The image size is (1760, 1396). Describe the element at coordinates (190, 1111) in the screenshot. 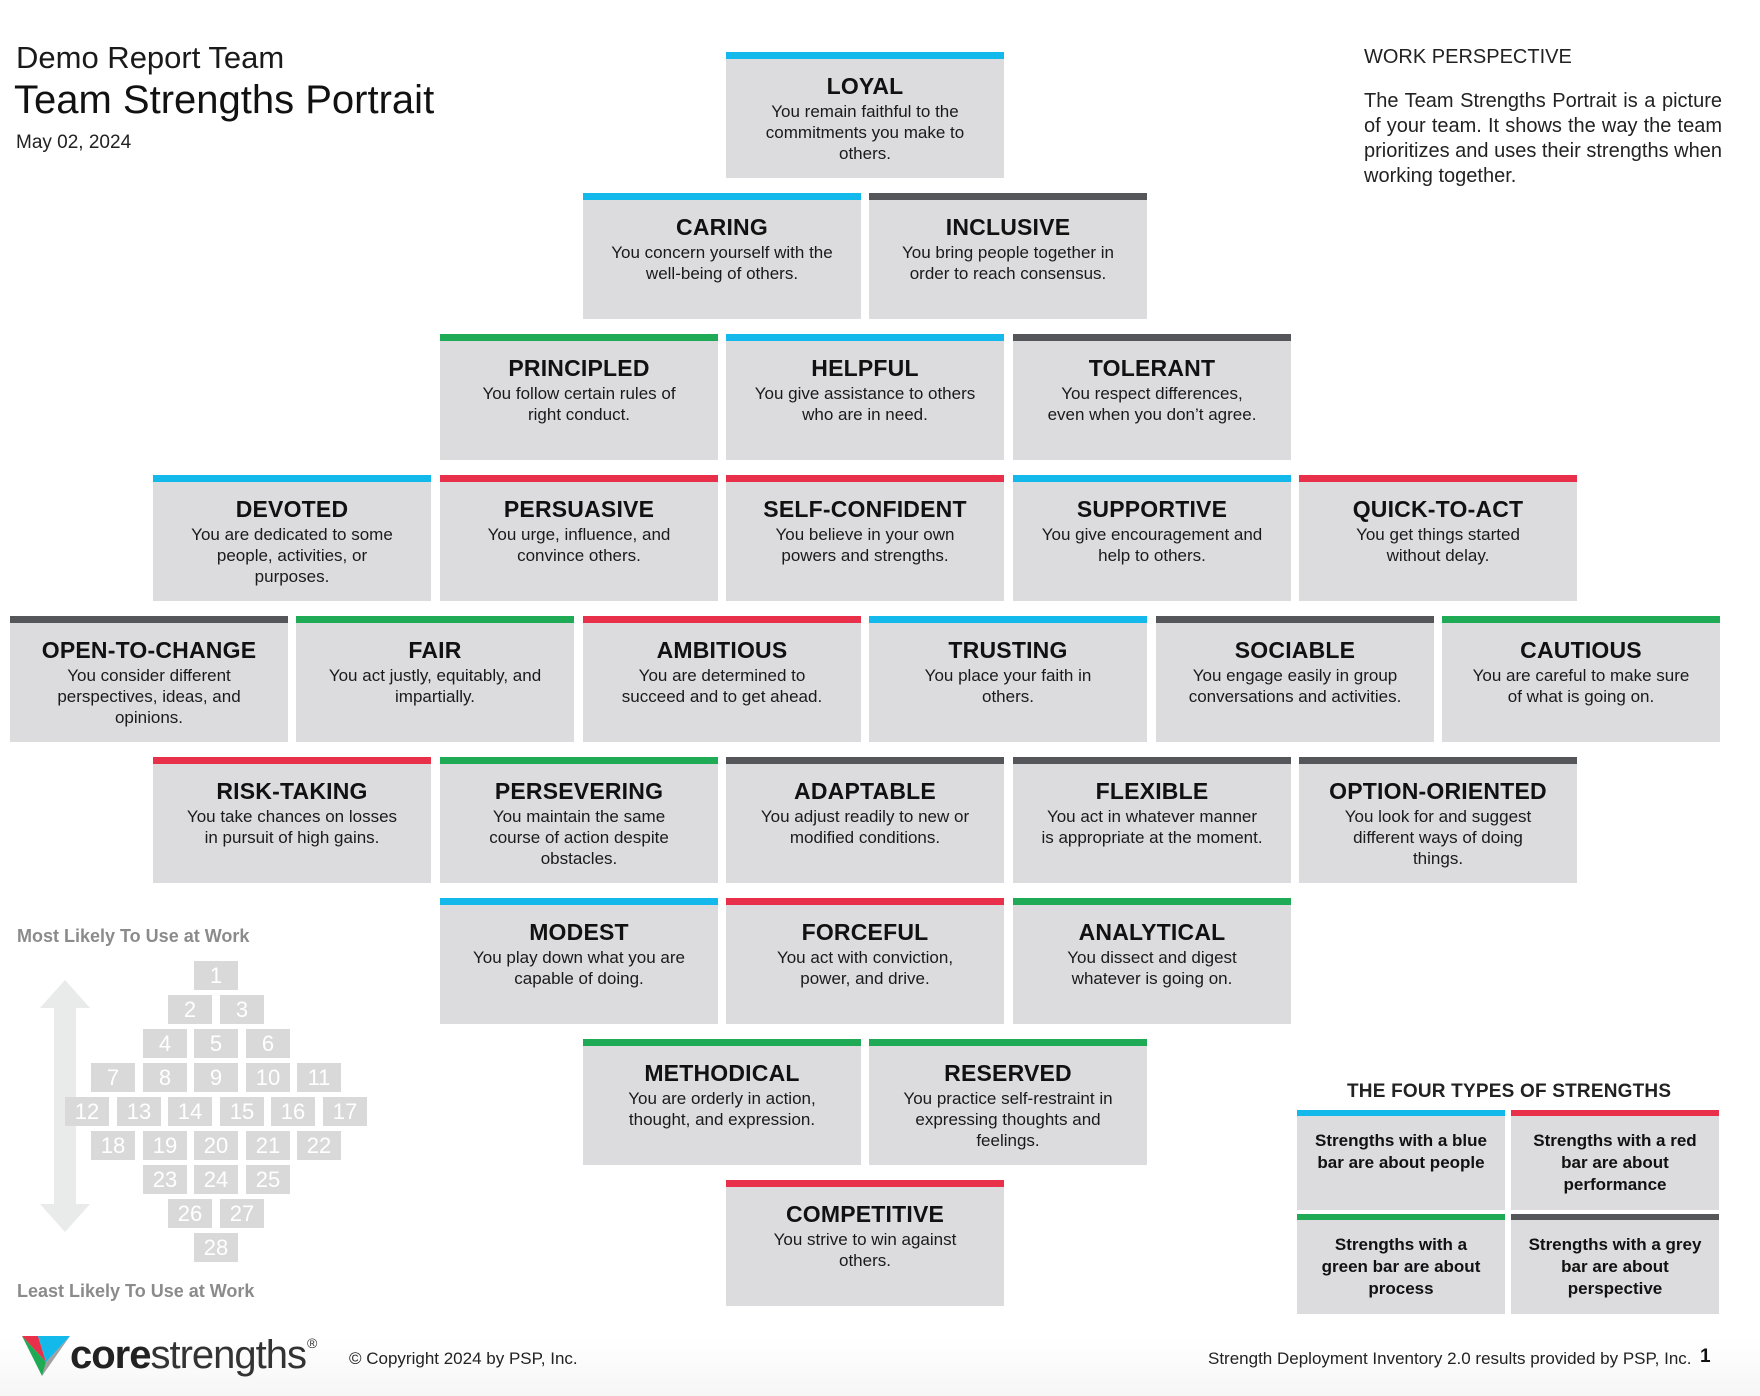

I see `rank-cell: 14` at that location.